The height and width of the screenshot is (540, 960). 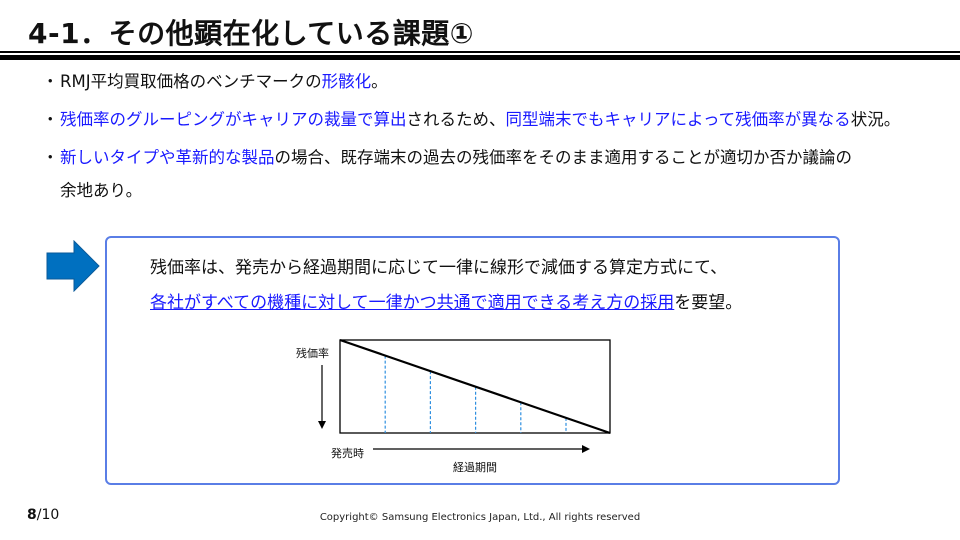 What do you see at coordinates (412, 303) in the screenshot?
I see `proposal-highlight: 各社がすべての機種に対して一律かつ共通で適用できる考え方の採用` at bounding box center [412, 303].